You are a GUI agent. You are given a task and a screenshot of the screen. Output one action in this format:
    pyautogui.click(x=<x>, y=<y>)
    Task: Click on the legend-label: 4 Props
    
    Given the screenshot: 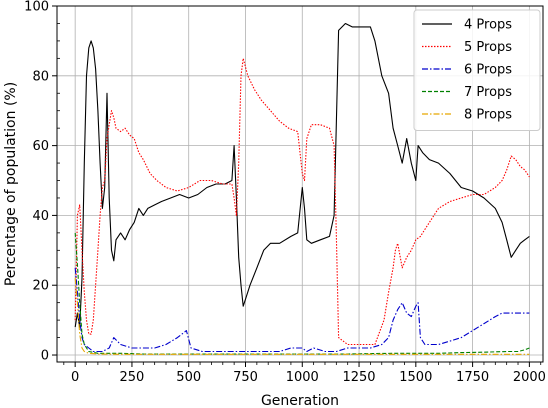 What is the action you would take?
    pyautogui.click(x=488, y=25)
    